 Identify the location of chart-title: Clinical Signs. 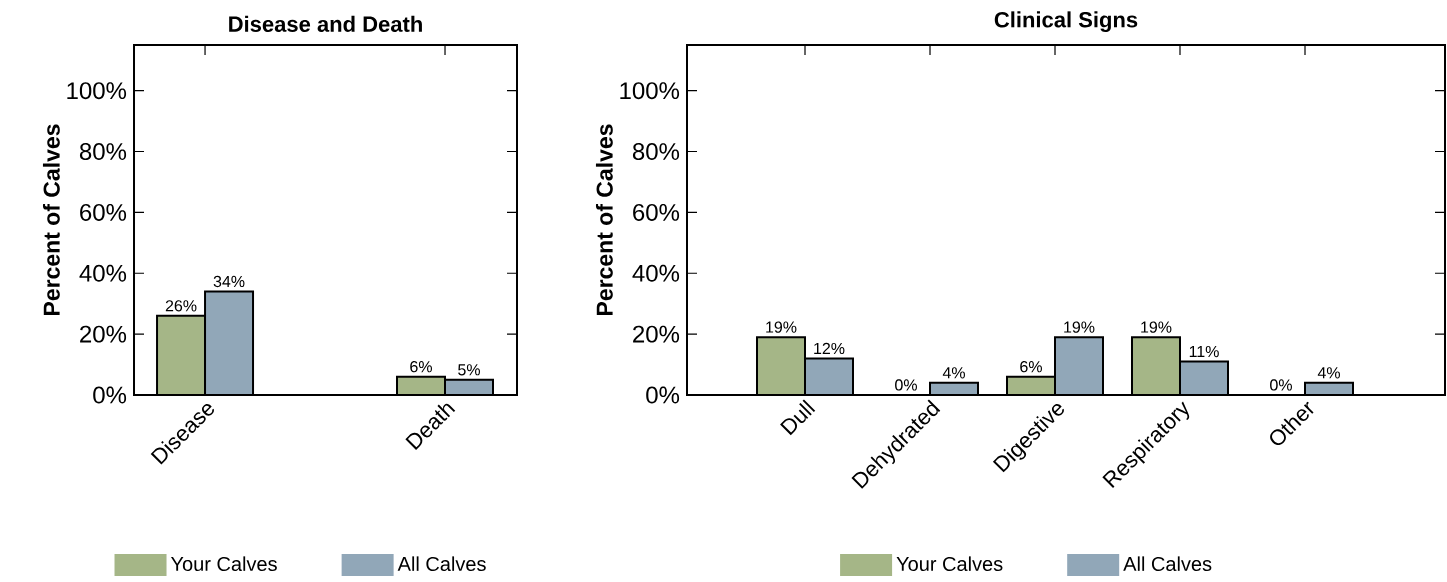
(1066, 22).